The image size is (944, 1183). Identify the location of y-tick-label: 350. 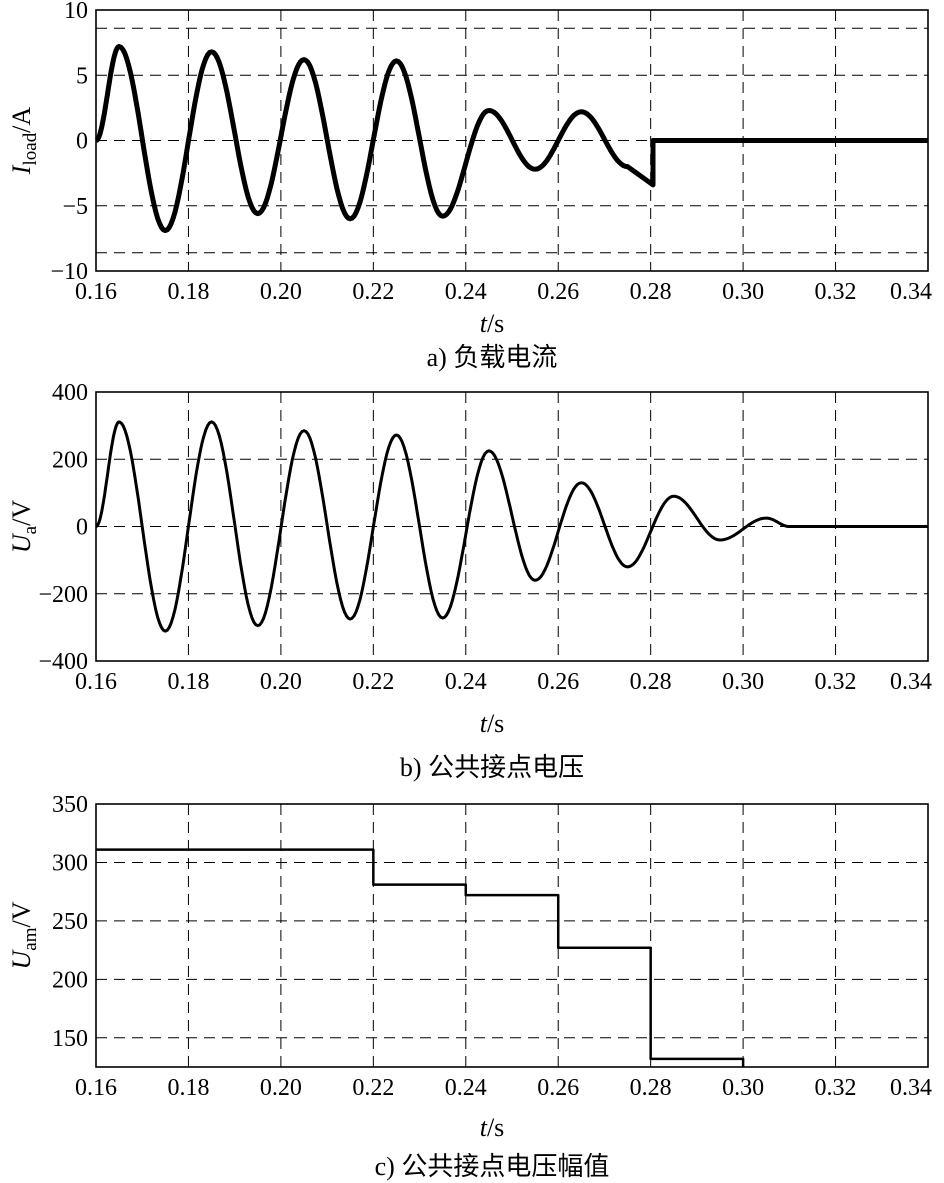
(70, 805).